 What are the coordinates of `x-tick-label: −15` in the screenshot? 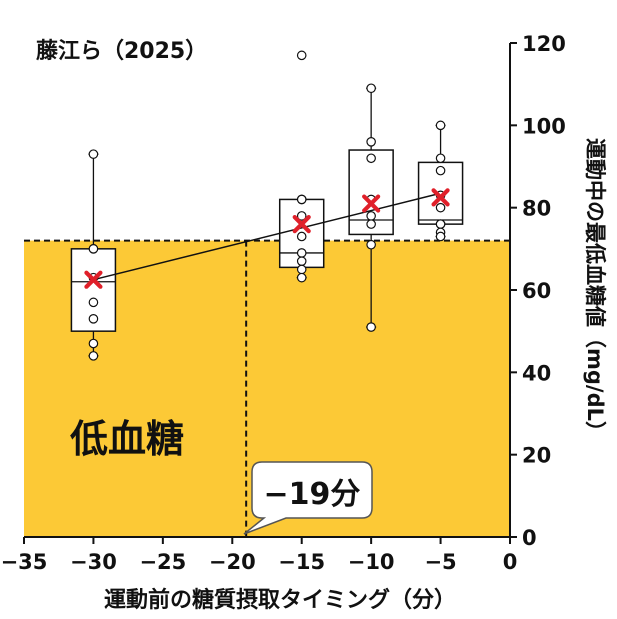 It's located at (301, 562).